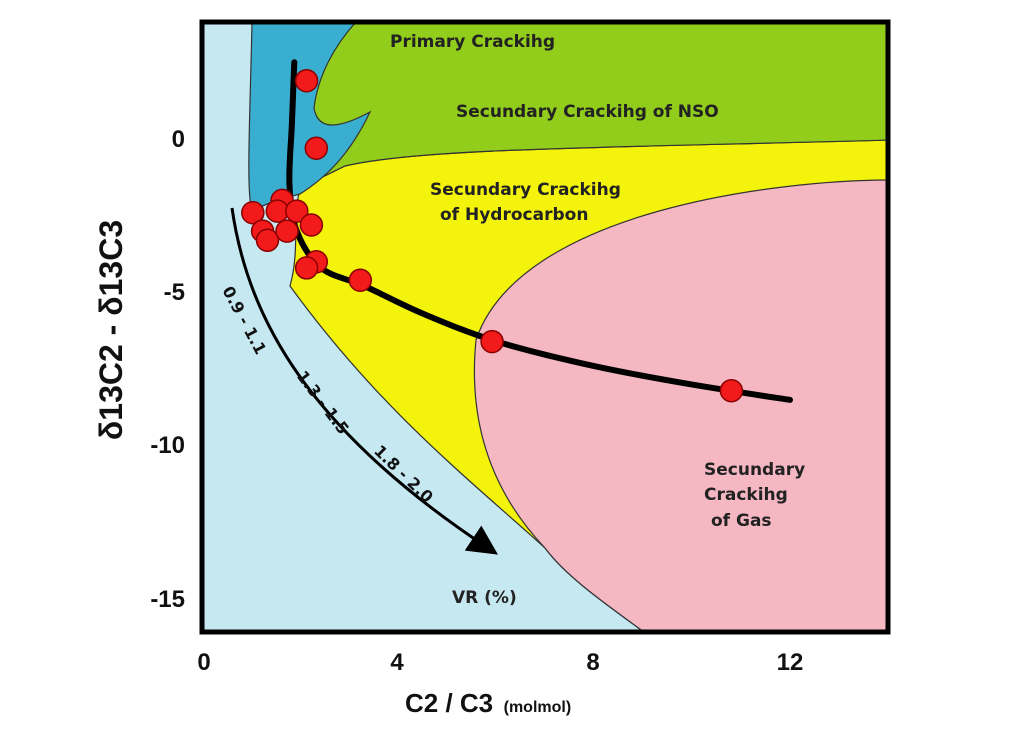  I want to click on x-tick-label-4: 4, so click(397, 662).